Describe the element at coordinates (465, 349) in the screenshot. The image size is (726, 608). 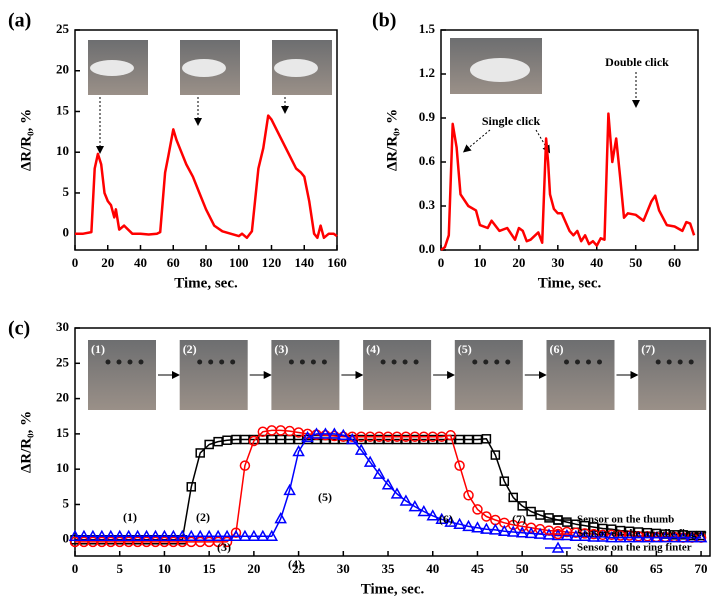
I see `photo-label: (5)` at that location.